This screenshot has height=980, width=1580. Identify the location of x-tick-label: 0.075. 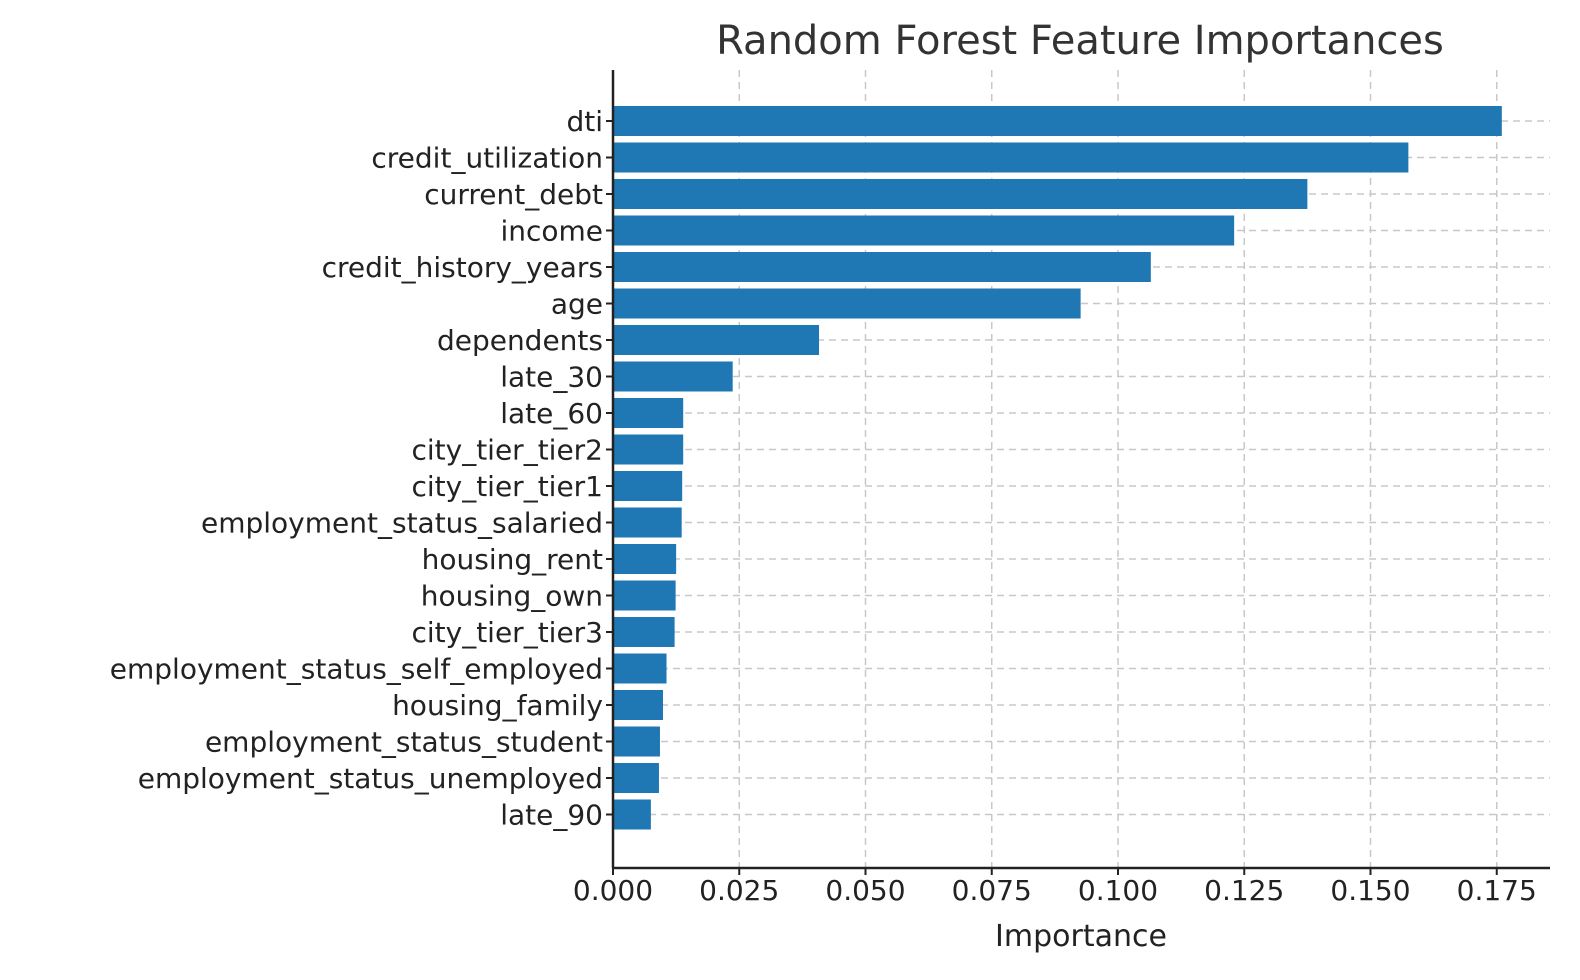
(992, 890).